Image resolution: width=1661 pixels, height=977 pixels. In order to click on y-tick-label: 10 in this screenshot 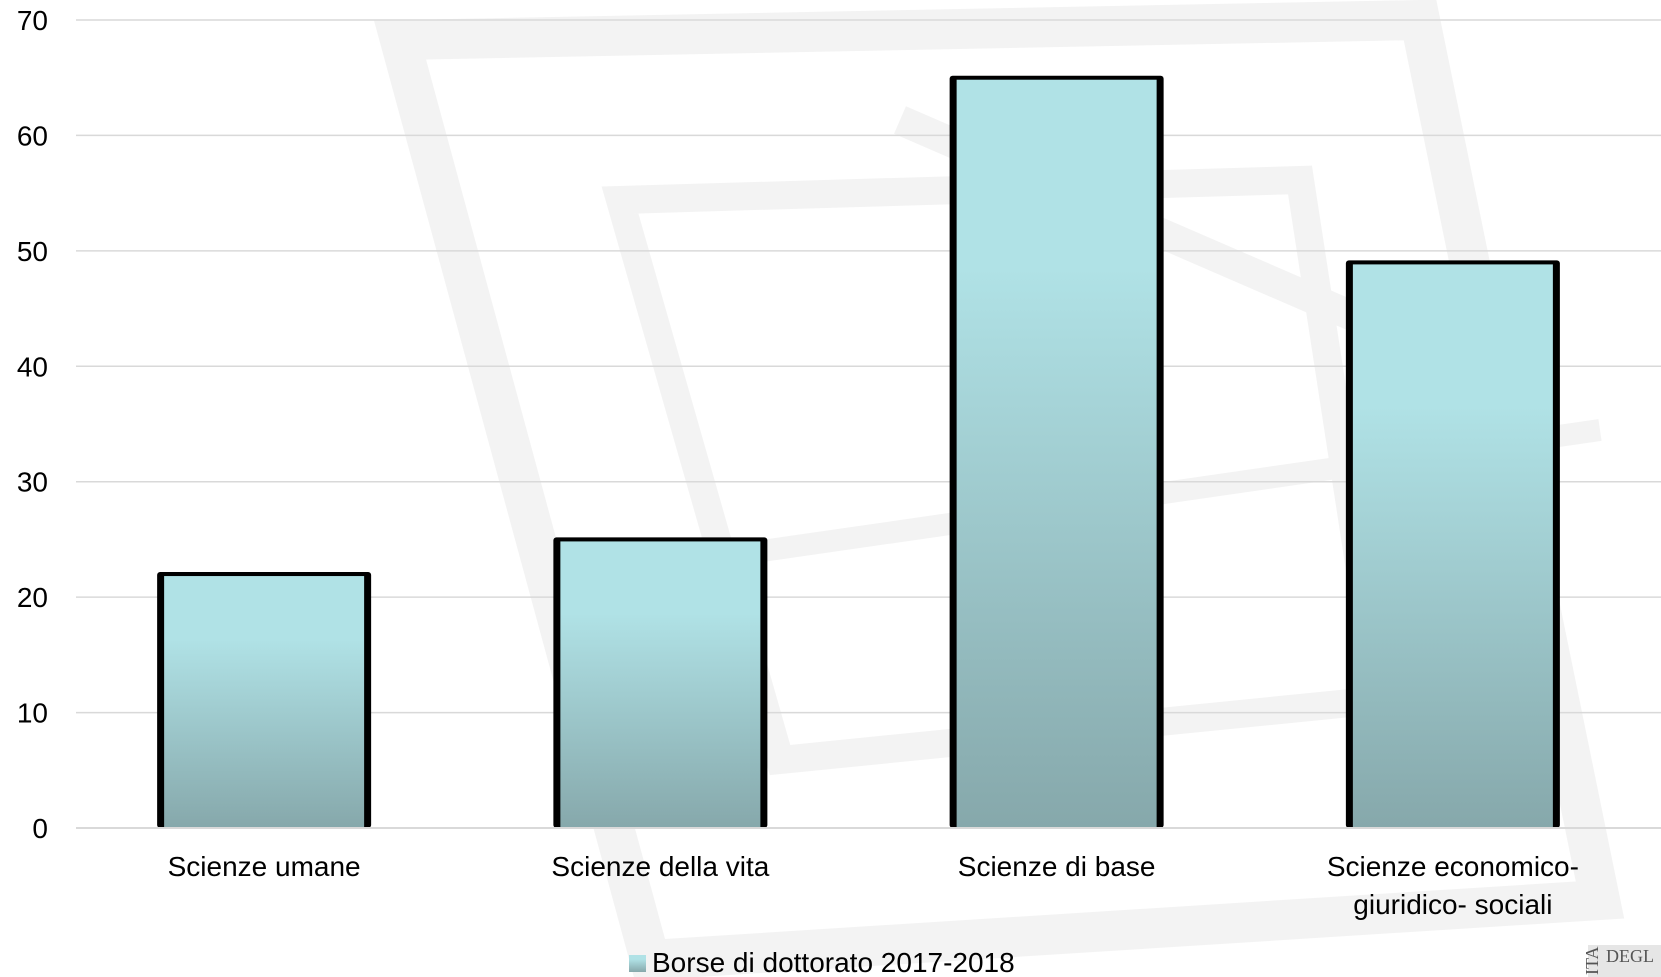, I will do `click(32, 713)`.